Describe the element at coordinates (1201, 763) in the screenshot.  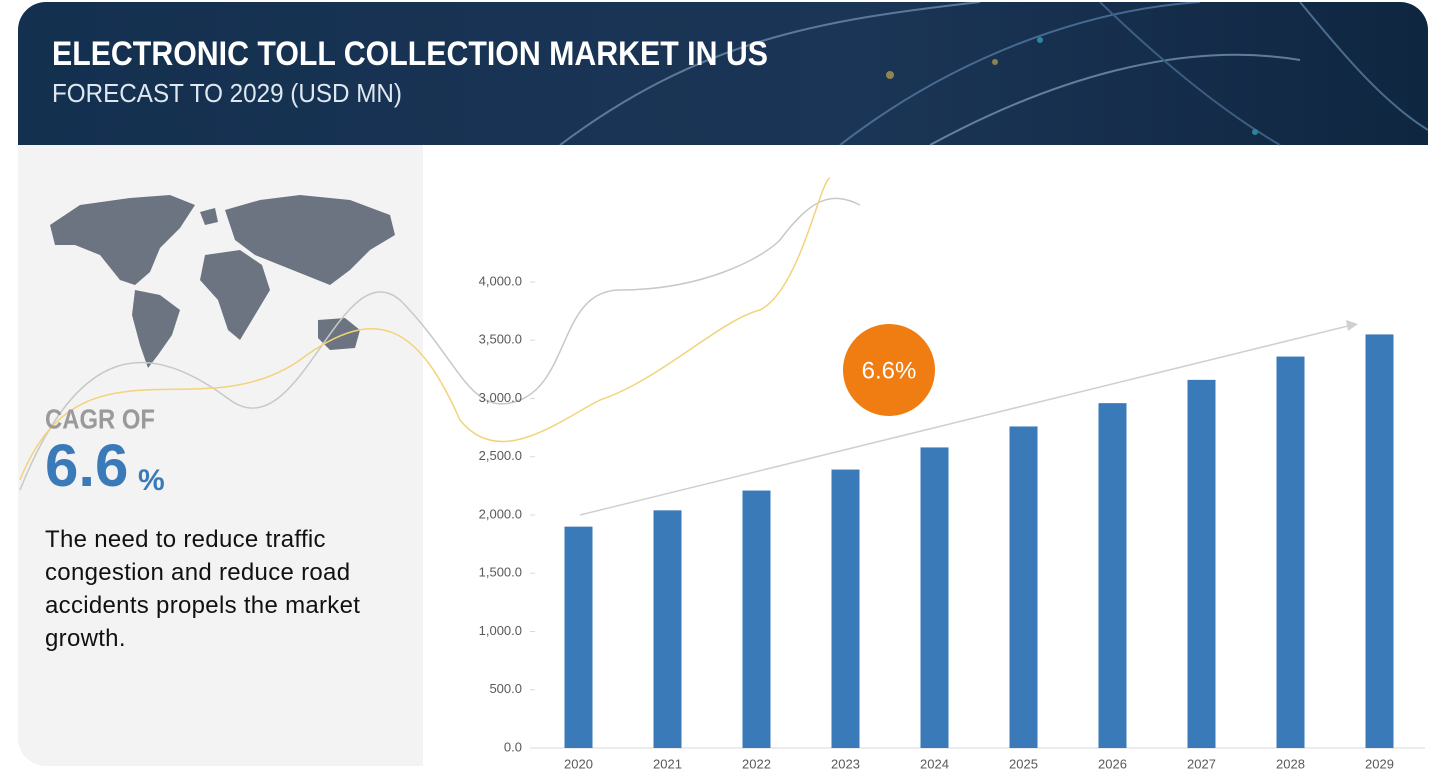
I see `x-tick-label: 2027` at that location.